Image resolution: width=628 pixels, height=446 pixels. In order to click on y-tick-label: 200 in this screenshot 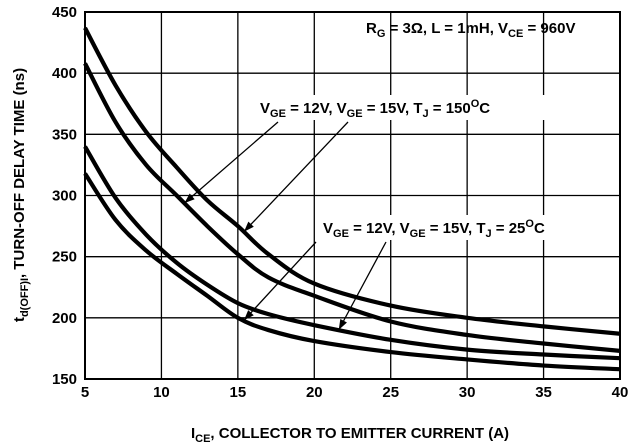, I will do `click(64, 318)`.